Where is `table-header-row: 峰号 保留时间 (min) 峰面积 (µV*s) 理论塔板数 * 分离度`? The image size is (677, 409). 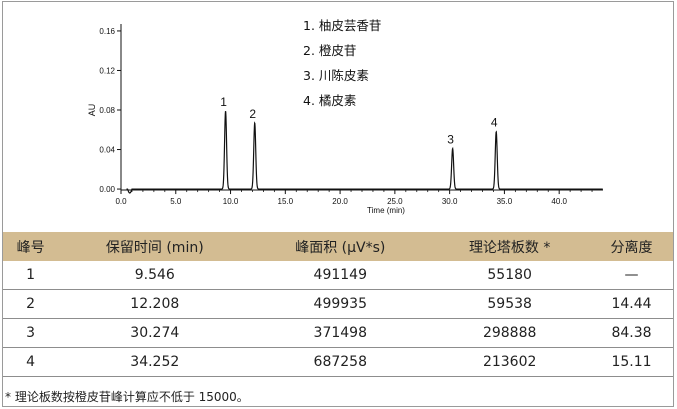 table-header-row: 峰号 保留时间 (min) 峰面积 (µV*s) 理论塔板数 * 分离度 is located at coordinates (338, 246).